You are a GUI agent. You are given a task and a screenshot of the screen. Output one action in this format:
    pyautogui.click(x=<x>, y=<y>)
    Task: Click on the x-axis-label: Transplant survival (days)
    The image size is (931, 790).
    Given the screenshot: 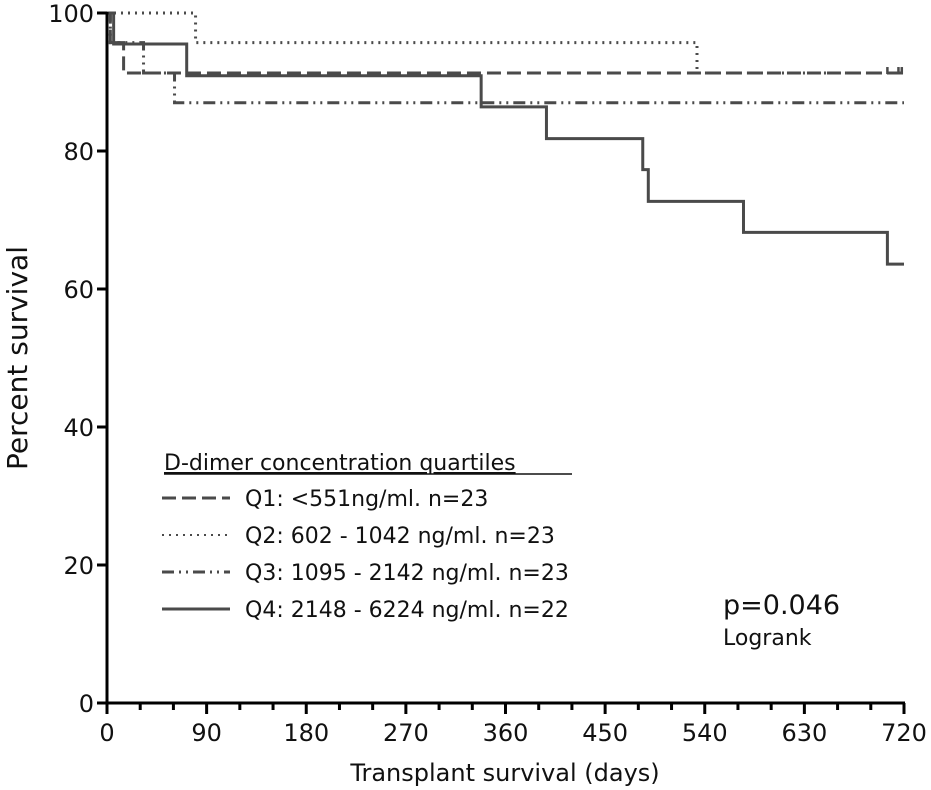 What is the action you would take?
    pyautogui.click(x=504, y=773)
    